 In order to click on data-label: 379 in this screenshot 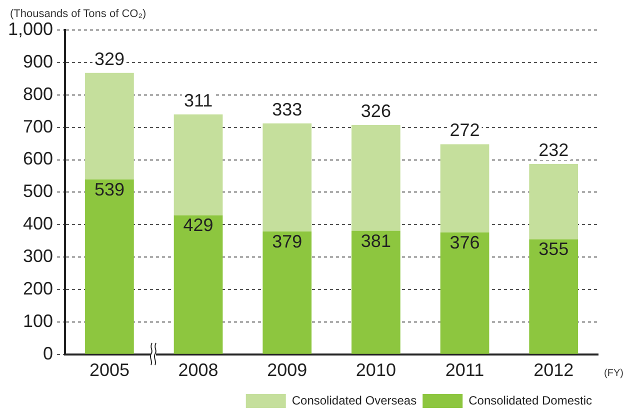, I will do `click(287, 241)`.